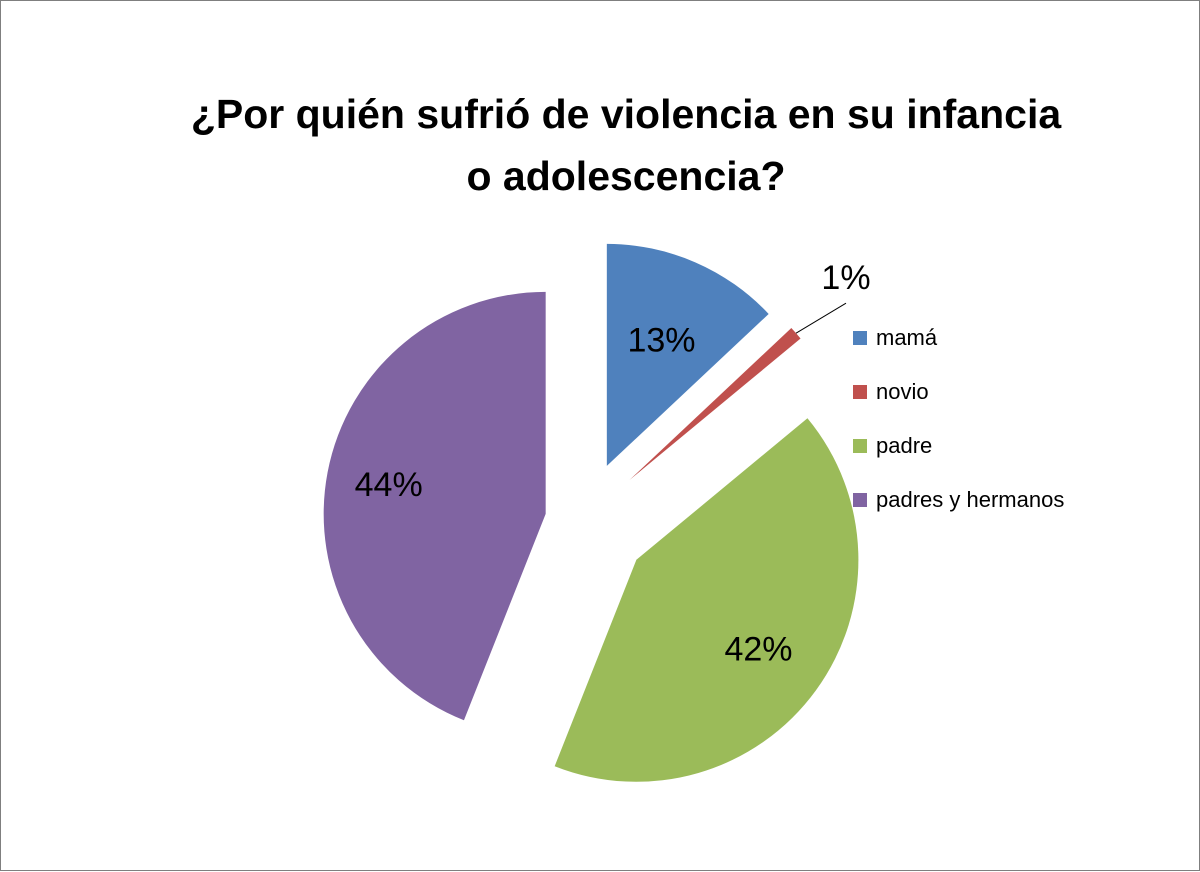  What do you see at coordinates (904, 445) in the screenshot?
I see `legend-label-padre: padre` at bounding box center [904, 445].